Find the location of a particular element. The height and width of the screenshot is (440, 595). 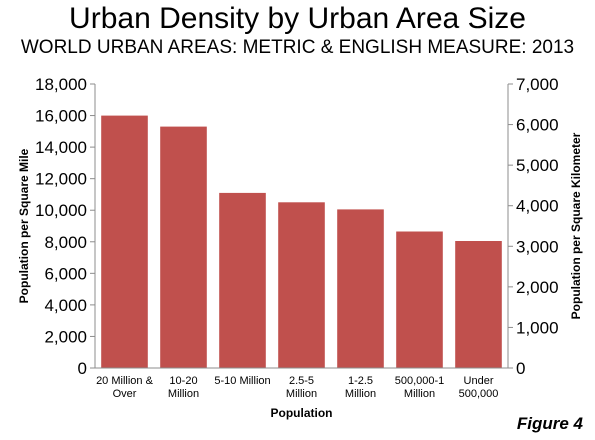

category-label: 1-2.5 Million is located at coordinates (360, 387).